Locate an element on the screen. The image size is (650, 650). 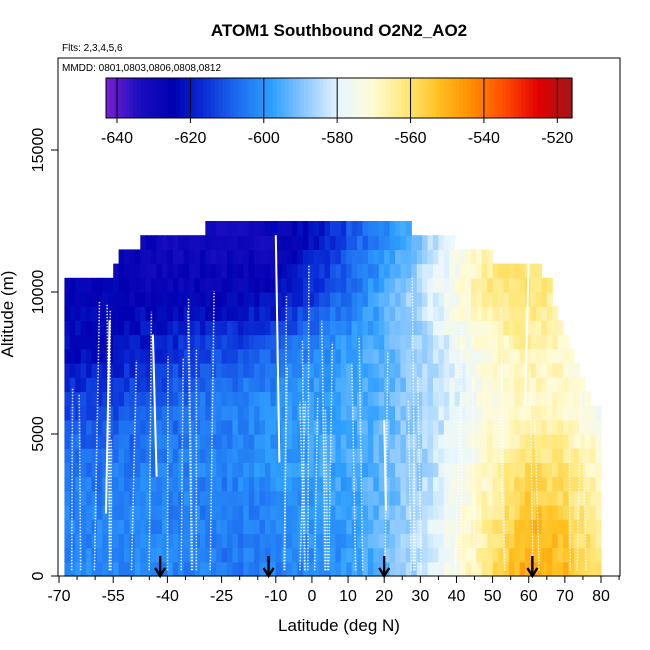
x-tick-label: 60 is located at coordinates (529, 596).